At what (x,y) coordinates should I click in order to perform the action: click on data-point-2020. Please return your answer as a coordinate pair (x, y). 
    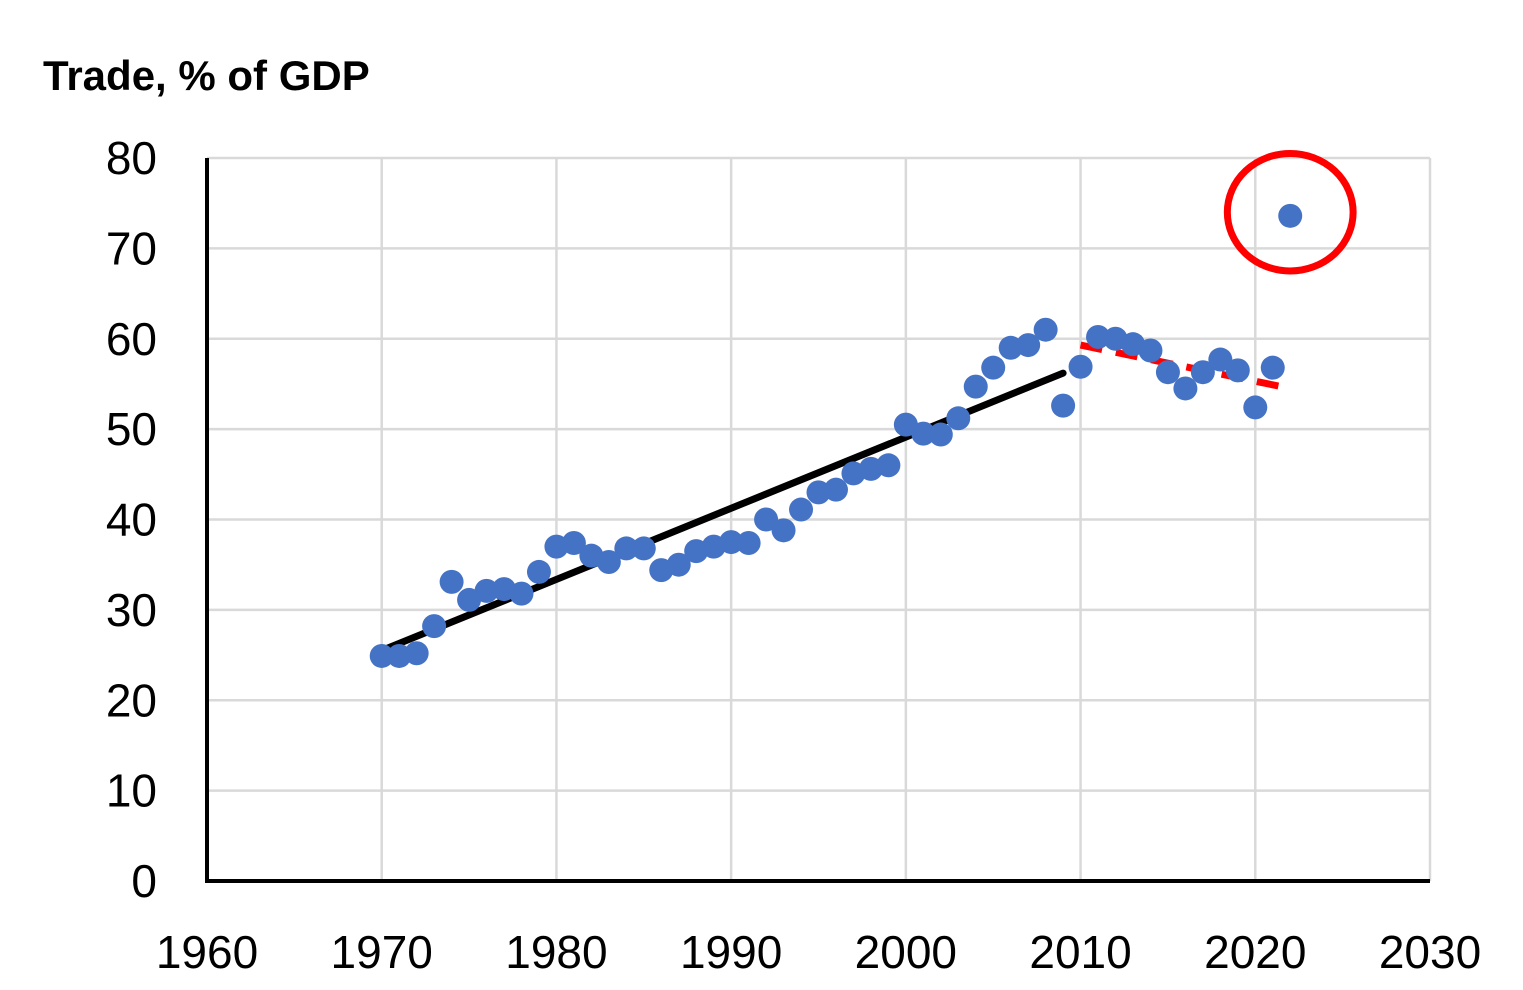
    Looking at the image, I should click on (1255, 407).